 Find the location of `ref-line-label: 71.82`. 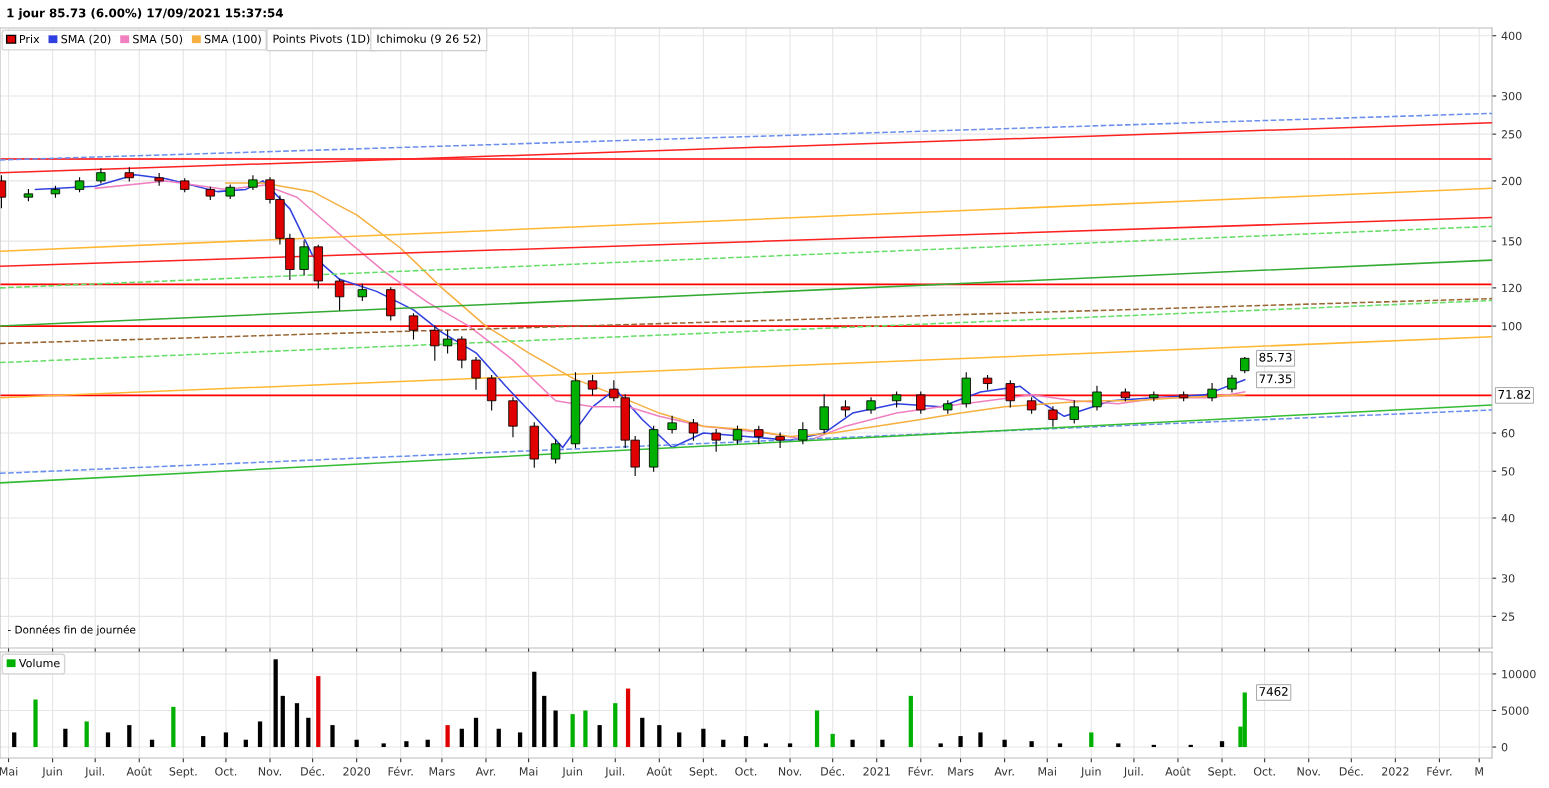

ref-line-label: 71.82 is located at coordinates (1514, 394).